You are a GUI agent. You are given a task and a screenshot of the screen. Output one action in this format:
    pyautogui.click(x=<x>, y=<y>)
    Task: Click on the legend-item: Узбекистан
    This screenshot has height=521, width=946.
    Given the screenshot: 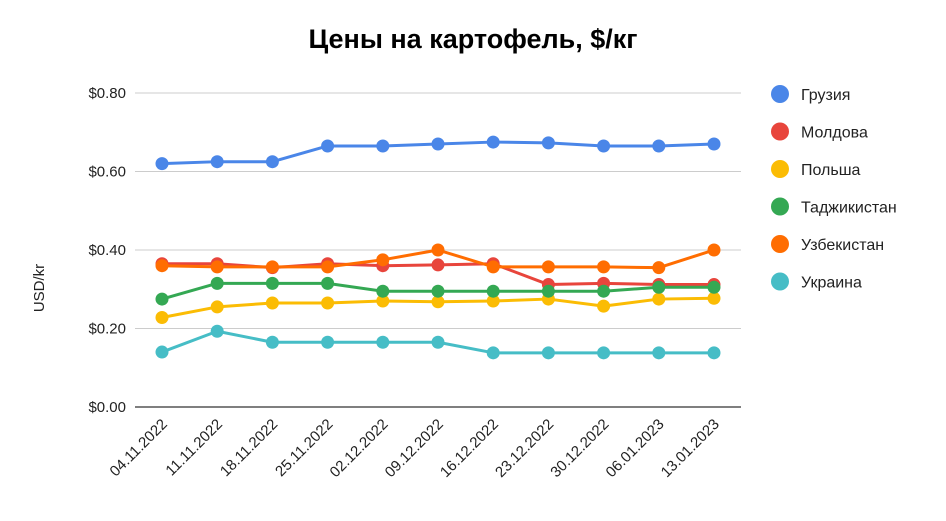 What is the action you would take?
    pyautogui.click(x=827, y=244)
    